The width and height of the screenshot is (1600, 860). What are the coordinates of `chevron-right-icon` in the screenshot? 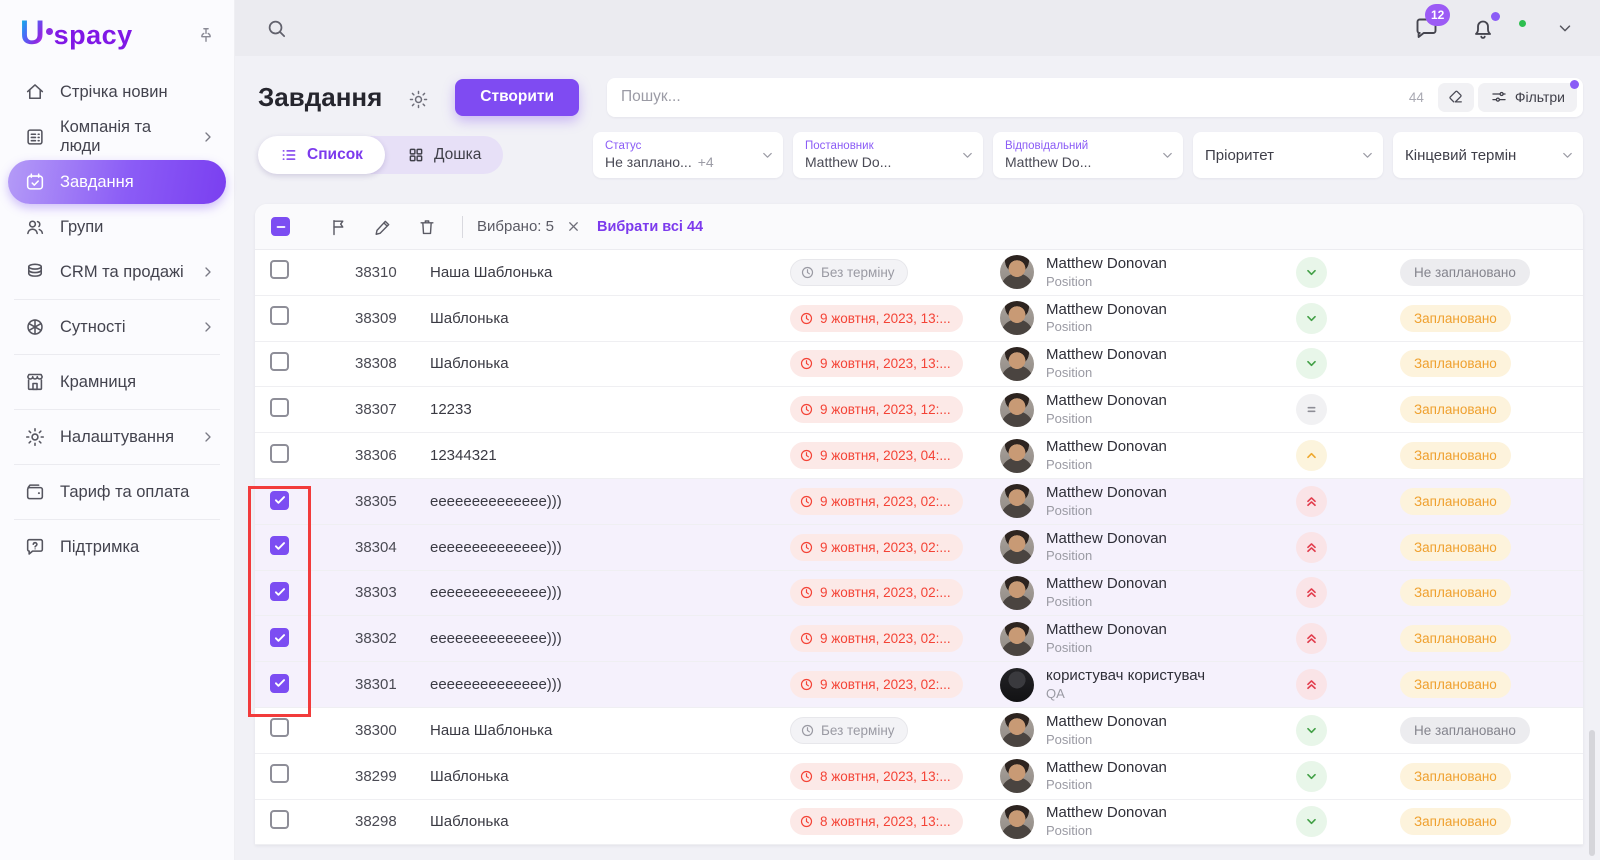 It's located at (208, 137).